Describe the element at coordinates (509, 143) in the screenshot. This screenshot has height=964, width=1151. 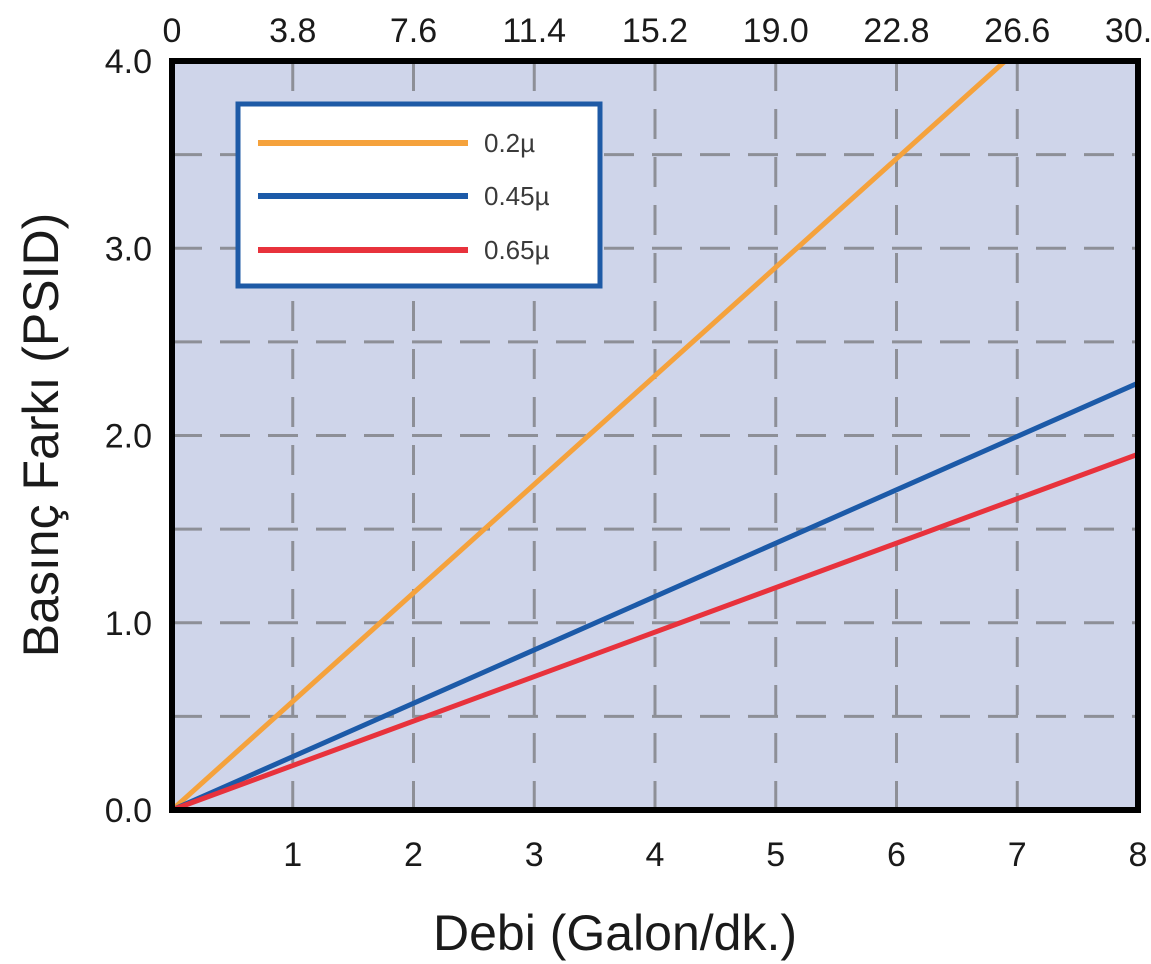
I see `legend-label-0: 0.2µ` at that location.